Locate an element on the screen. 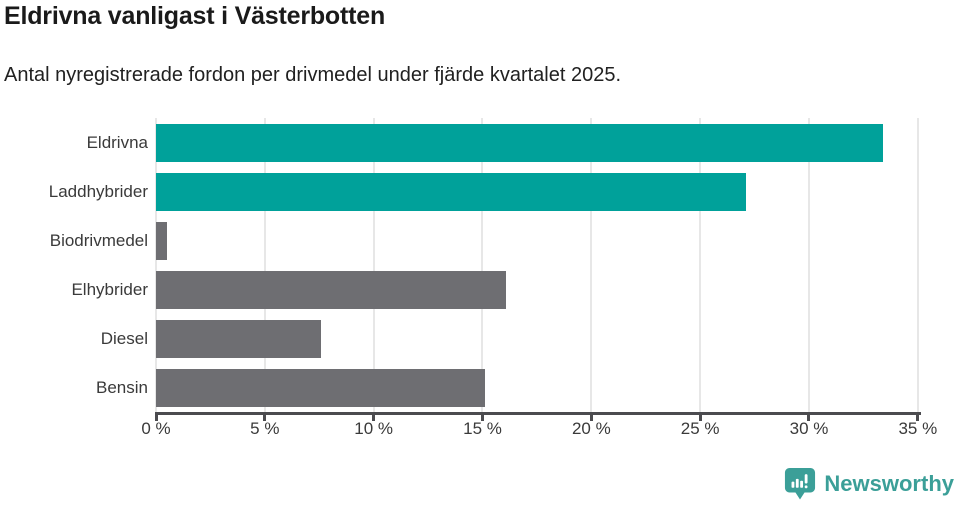 Image resolution: width=960 pixels, height=505 pixels. category-label-bensin: Bensin is located at coordinates (122, 387).